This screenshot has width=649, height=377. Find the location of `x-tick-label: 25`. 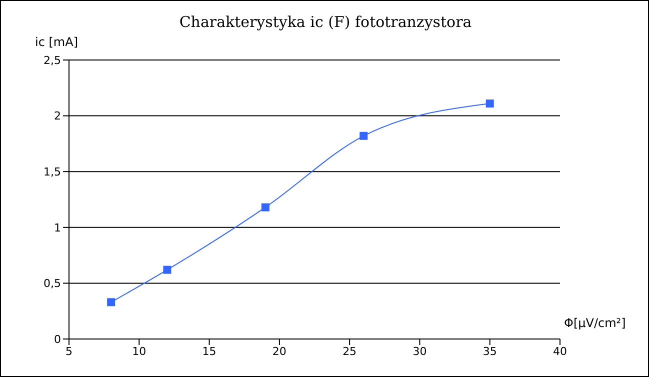

x-tick-label: 25 is located at coordinates (349, 351).